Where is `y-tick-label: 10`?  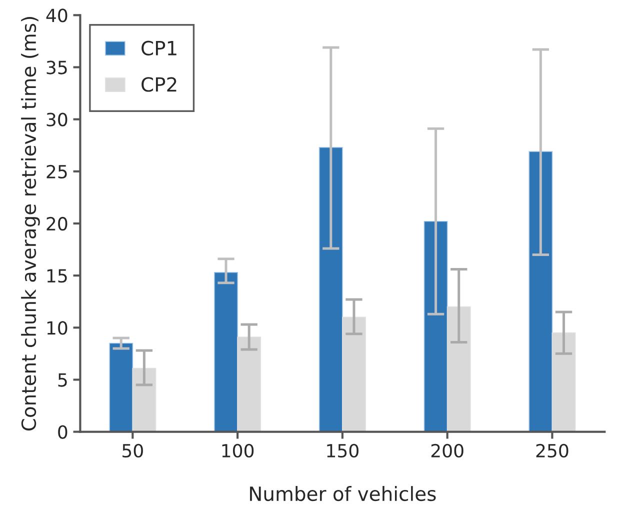
y-tick-label: 10 is located at coordinates (57, 328).